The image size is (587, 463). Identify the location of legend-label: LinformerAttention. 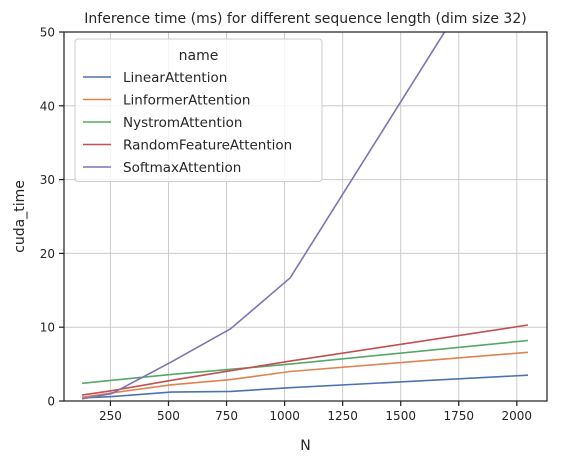
(186, 101).